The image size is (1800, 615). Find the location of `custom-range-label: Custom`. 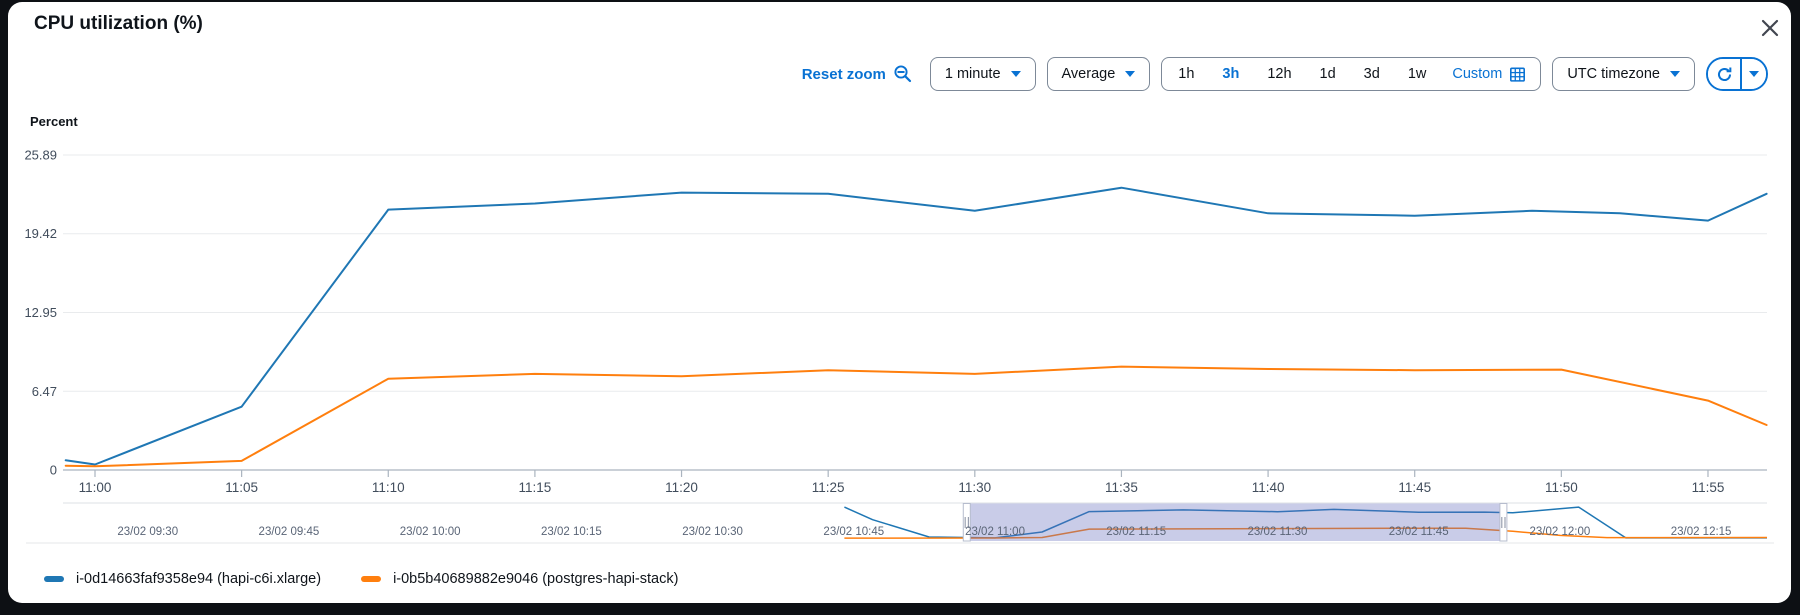

custom-range-label: Custom is located at coordinates (1477, 74).